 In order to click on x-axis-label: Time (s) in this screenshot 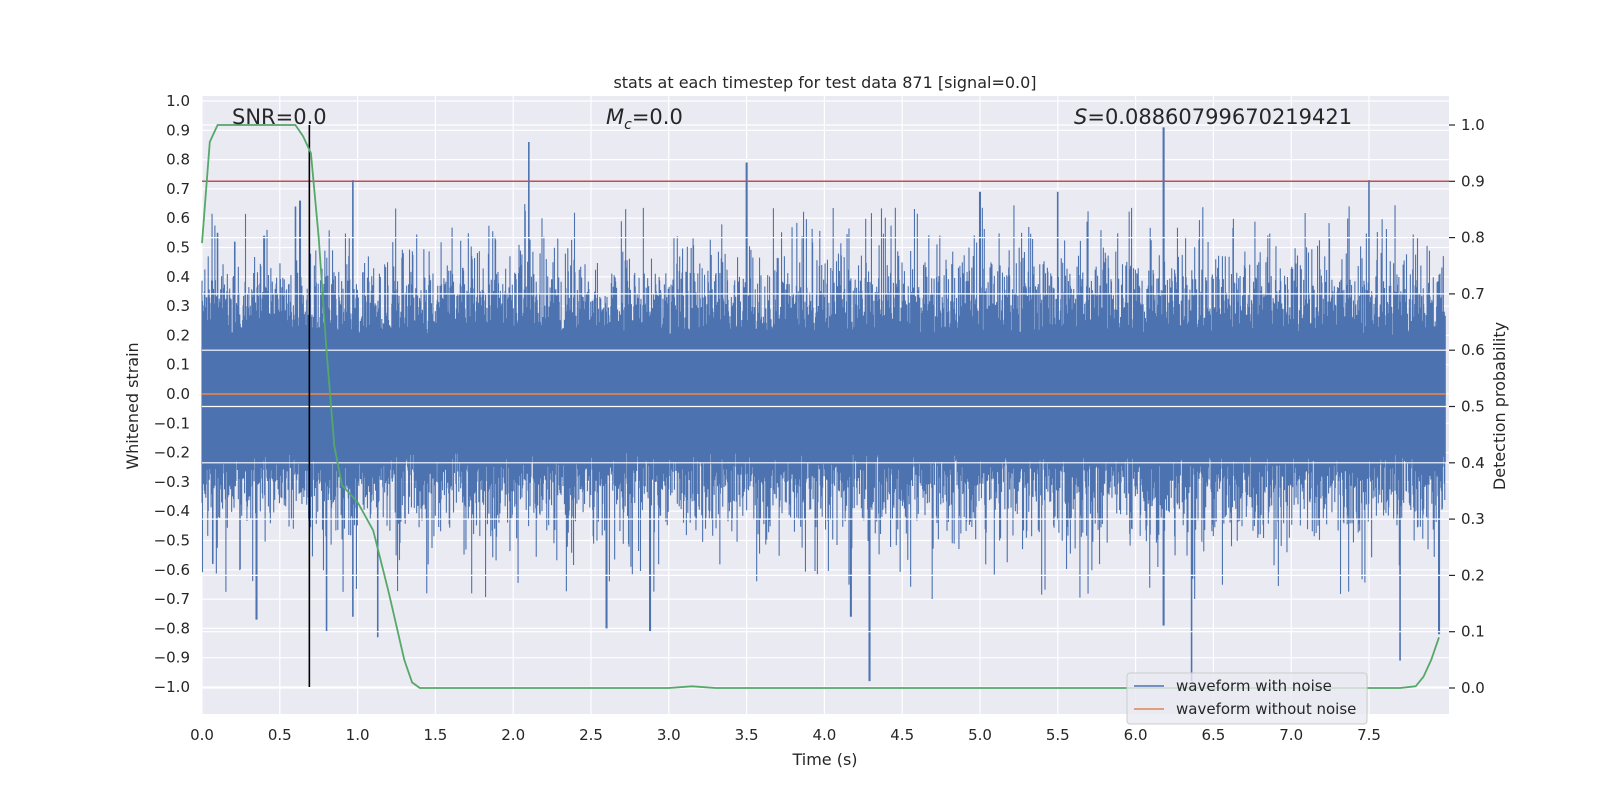, I will do `click(824, 759)`.